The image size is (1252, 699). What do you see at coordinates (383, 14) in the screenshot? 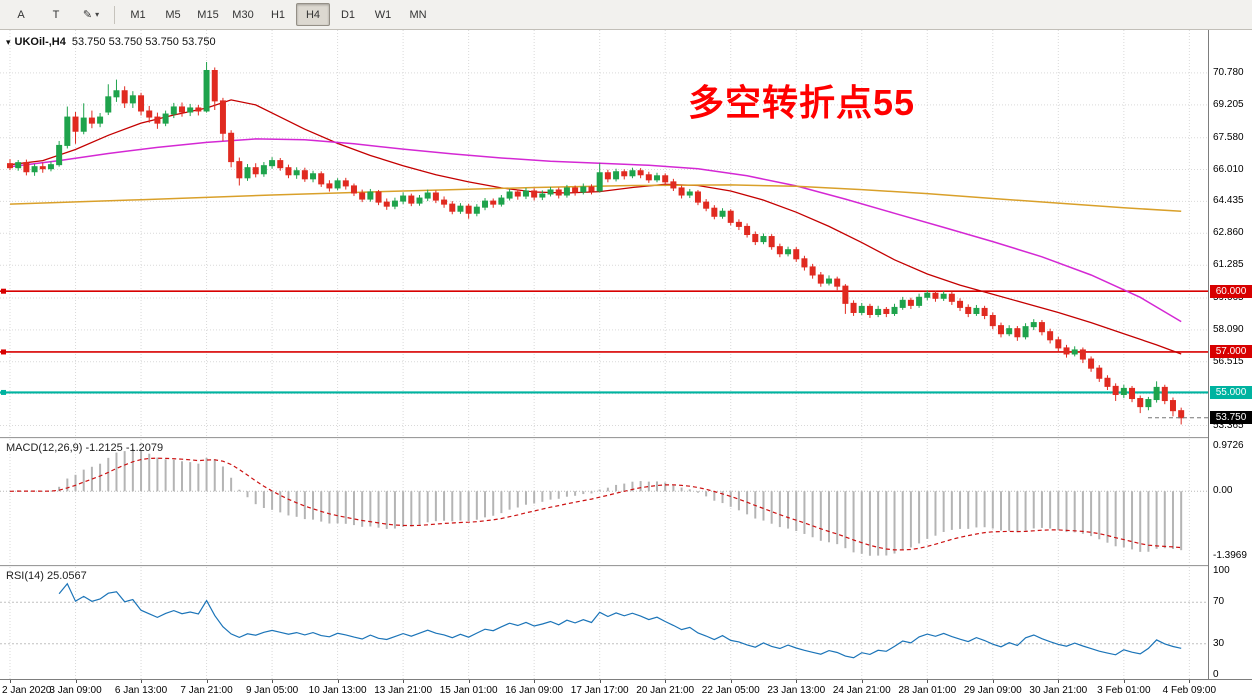
I see `timeframe-button-w1: W1` at bounding box center [383, 14].